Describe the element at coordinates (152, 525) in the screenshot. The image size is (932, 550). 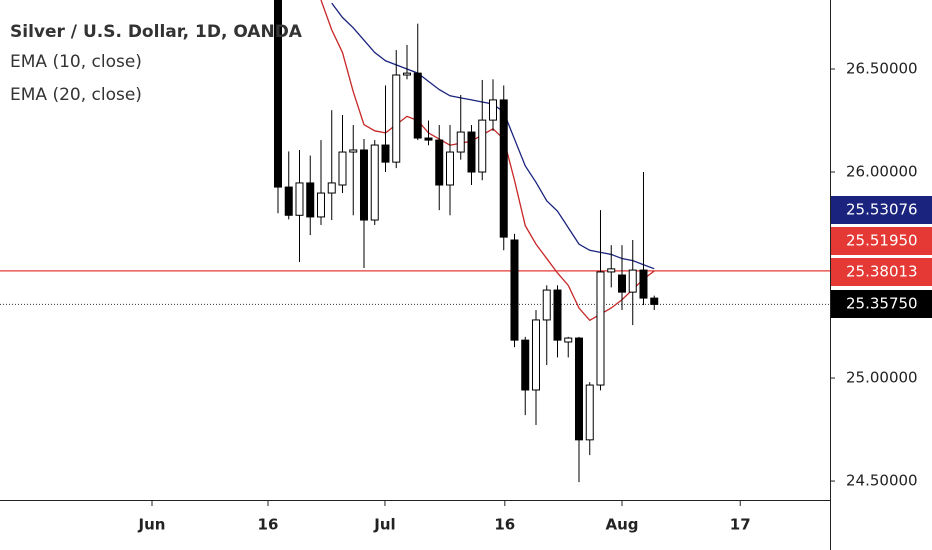
I see `x-tick-label: Jun` at that location.